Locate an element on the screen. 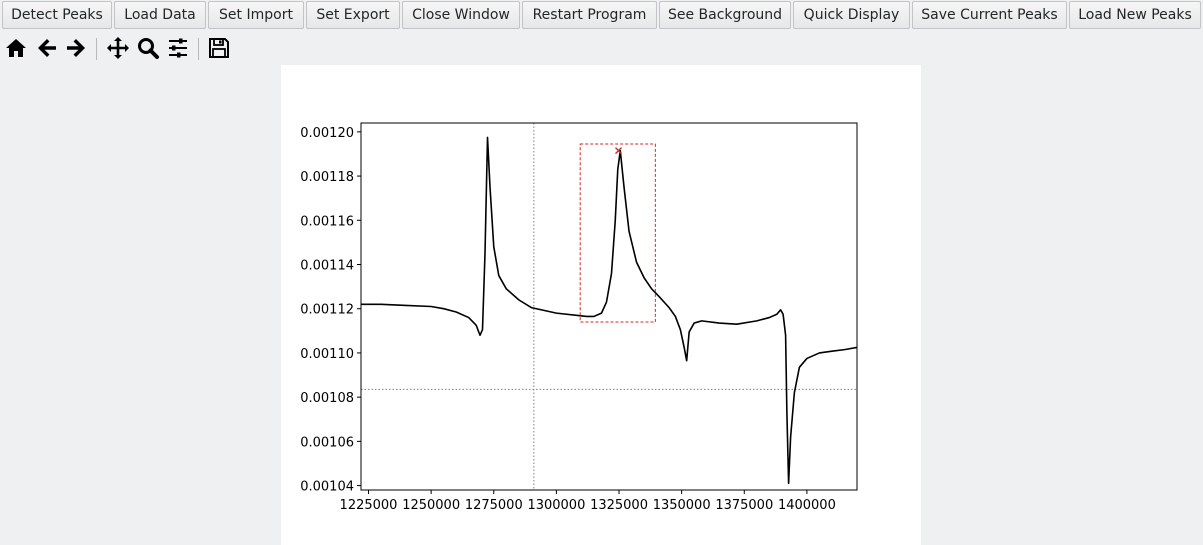  y-tick-label: 0.00120 is located at coordinates (327, 133).